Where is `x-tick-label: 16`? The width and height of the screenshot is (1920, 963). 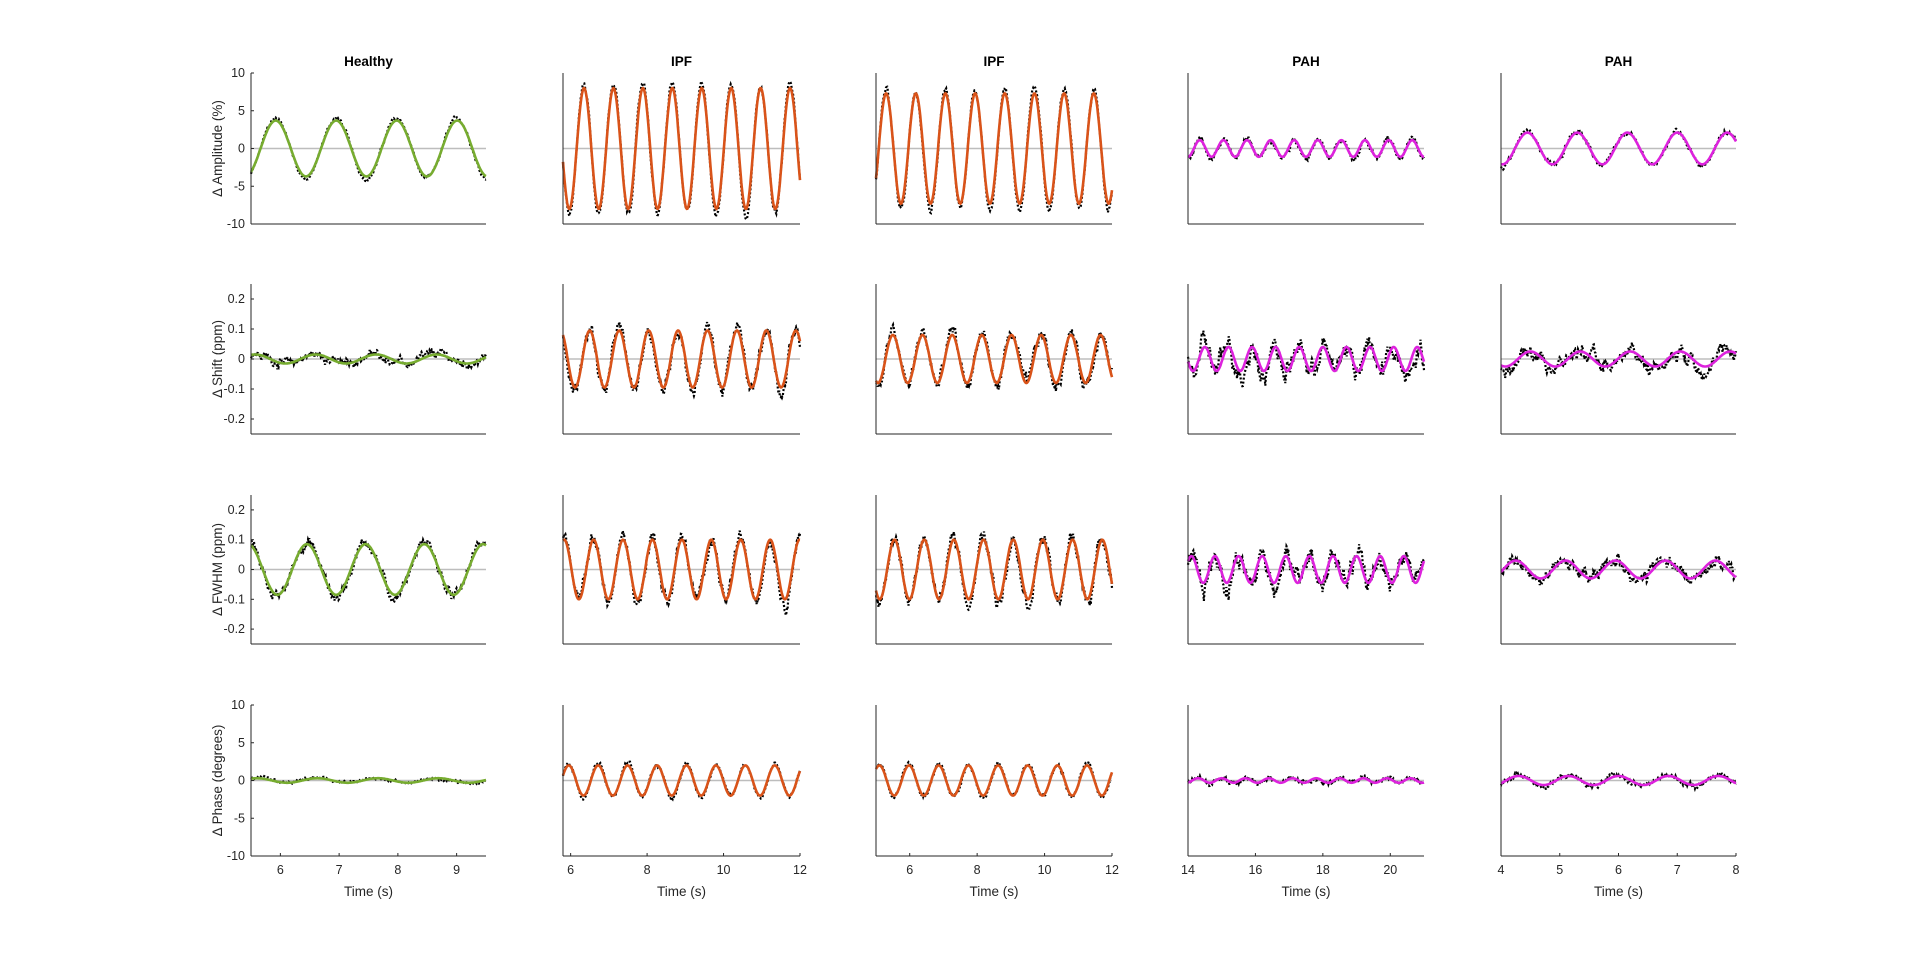
x-tick-label: 16 is located at coordinates (1255, 870).